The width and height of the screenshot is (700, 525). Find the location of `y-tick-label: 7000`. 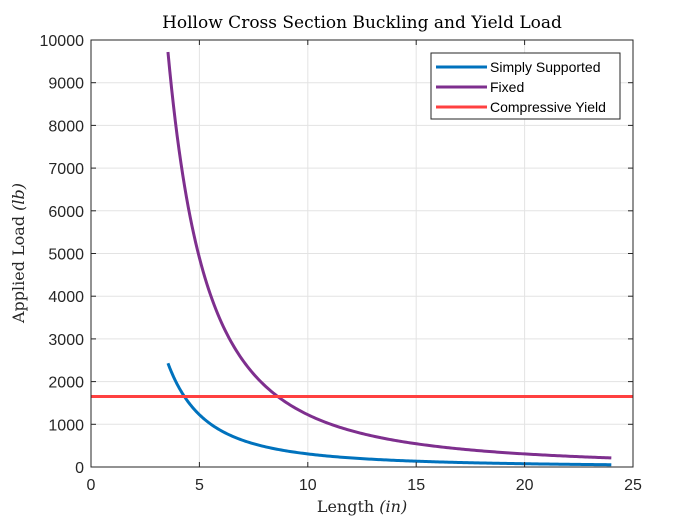

y-tick-label: 7000 is located at coordinates (66, 169).